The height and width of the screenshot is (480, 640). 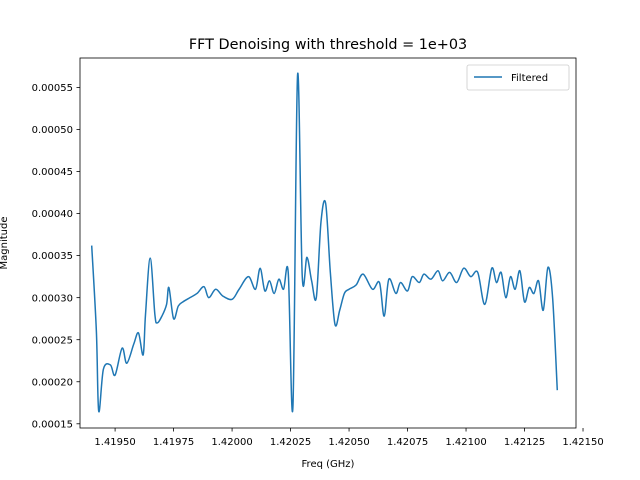 What do you see at coordinates (524, 442) in the screenshot?
I see `x-tick-label: 1.42125` at bounding box center [524, 442].